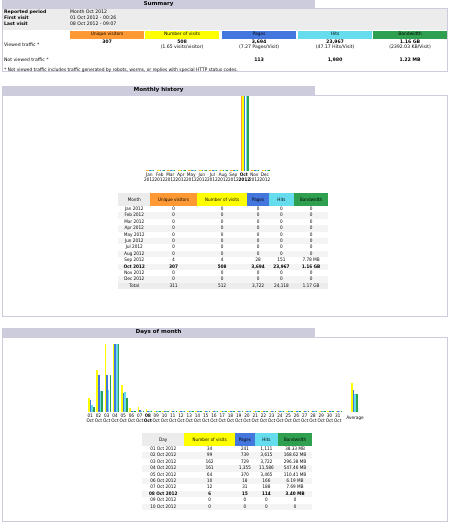  I want to click on x-label-sub-8: Oct, so click(156, 420).